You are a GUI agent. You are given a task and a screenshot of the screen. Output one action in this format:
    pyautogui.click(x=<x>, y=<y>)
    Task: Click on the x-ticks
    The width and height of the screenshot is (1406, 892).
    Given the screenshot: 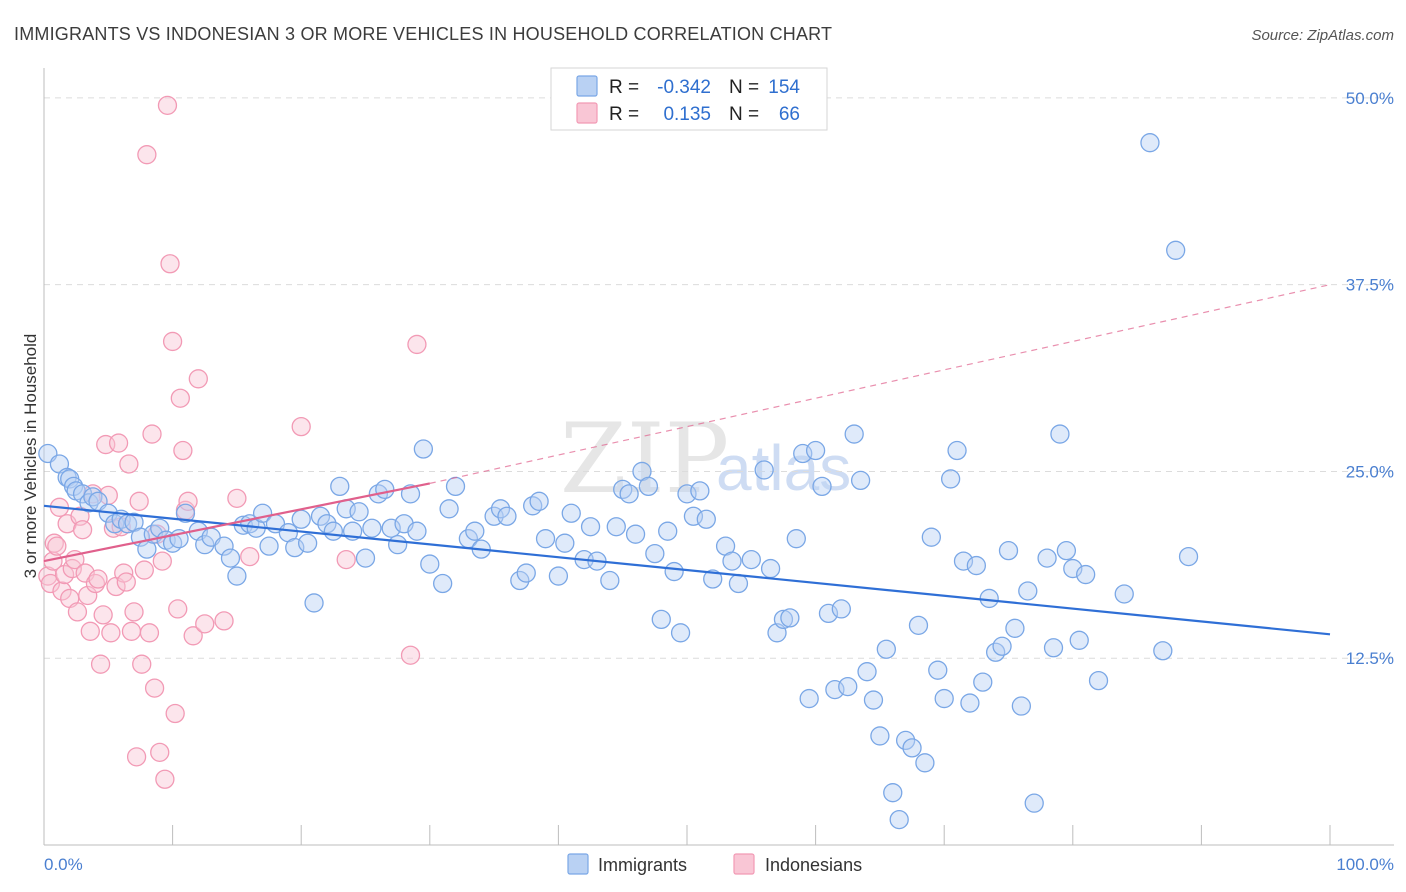 What is the action you would take?
    pyautogui.click(x=687, y=835)
    